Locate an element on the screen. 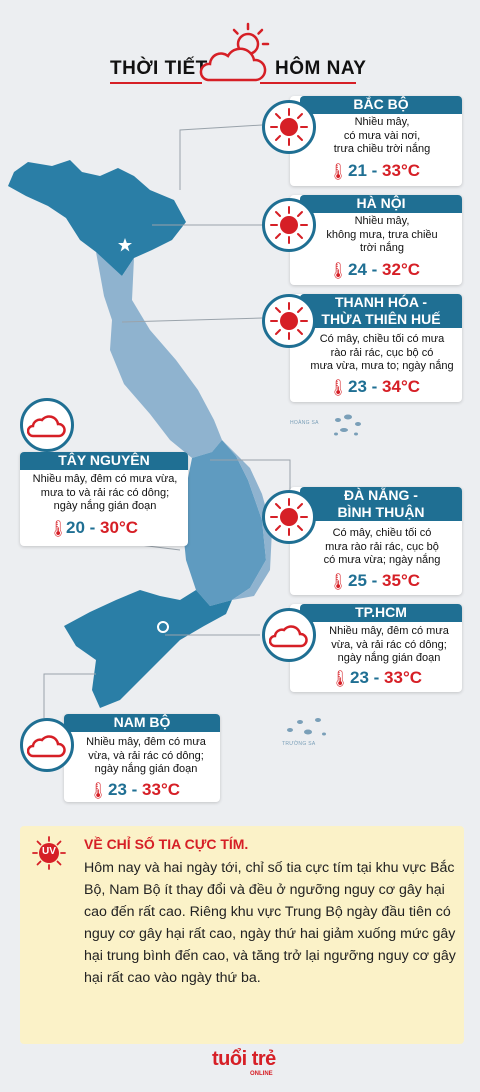 This screenshot has height=1092, width=480. island-label-truong-sa: TRƯỜNG SA is located at coordinates (299, 744).